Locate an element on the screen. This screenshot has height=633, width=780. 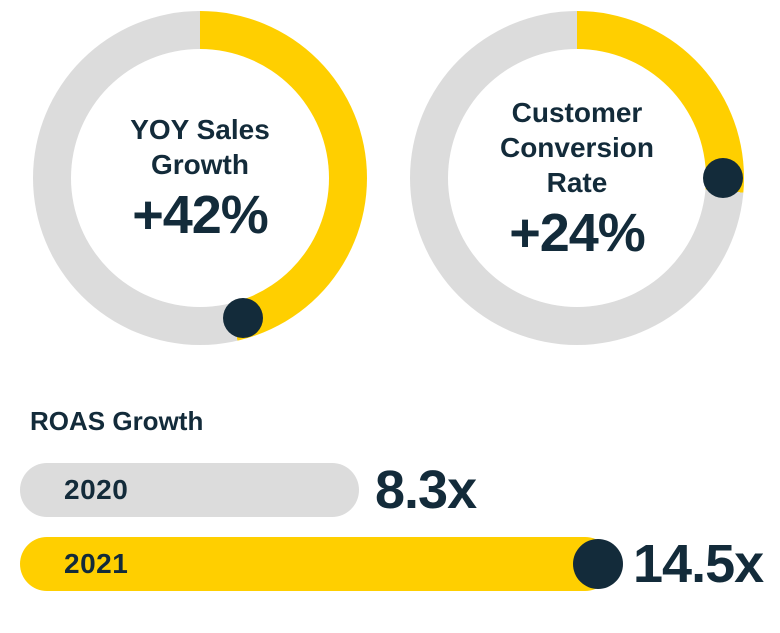
donut-center: Customer Conversion Rate +24% is located at coordinates (577, 178).